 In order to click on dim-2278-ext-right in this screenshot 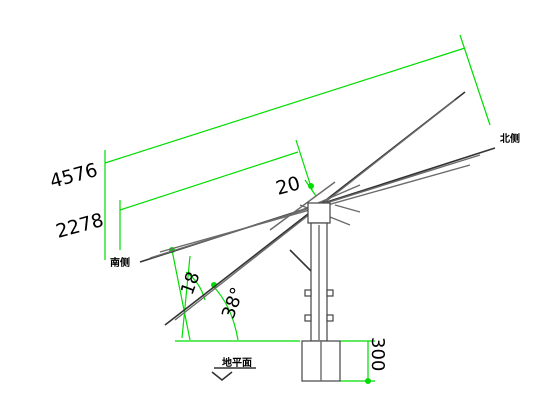, I will do `click(304, 165)`.